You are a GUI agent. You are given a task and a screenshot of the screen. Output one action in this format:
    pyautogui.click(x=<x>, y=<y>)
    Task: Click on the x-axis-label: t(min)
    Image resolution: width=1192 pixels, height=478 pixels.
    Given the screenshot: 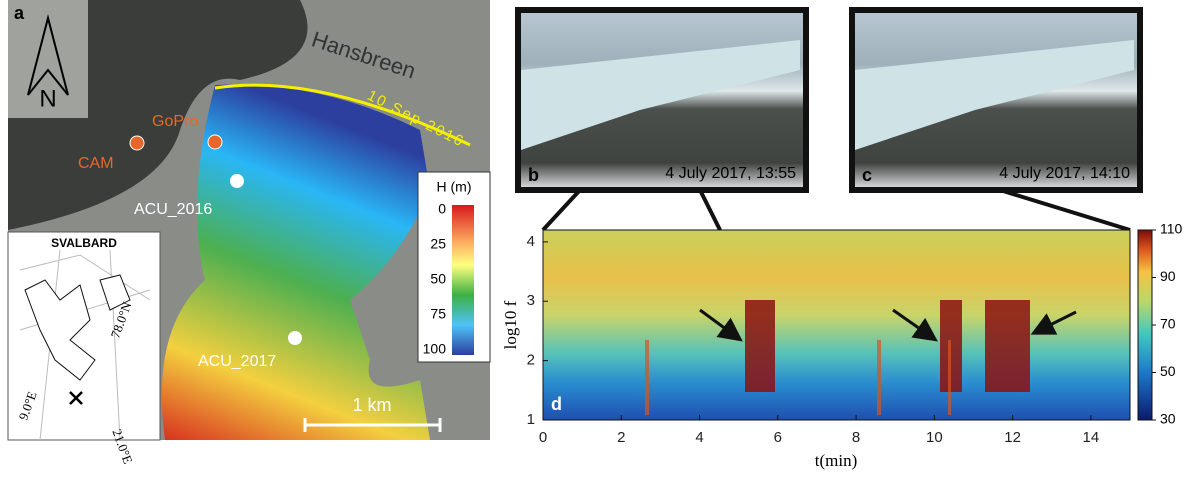 What is the action you would take?
    pyautogui.click(x=836, y=460)
    